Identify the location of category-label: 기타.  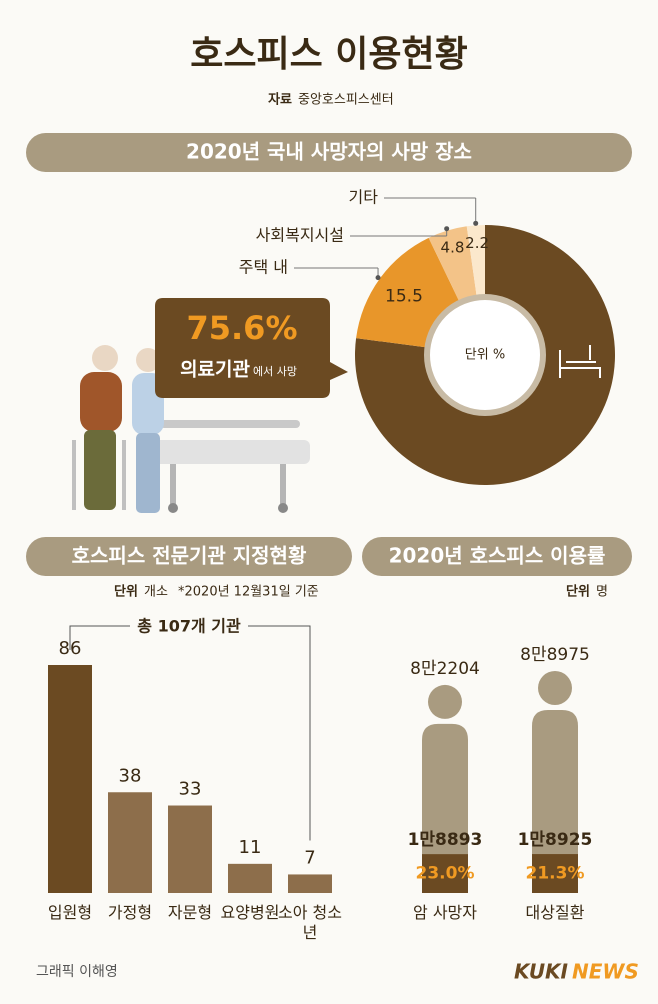
(364, 197).